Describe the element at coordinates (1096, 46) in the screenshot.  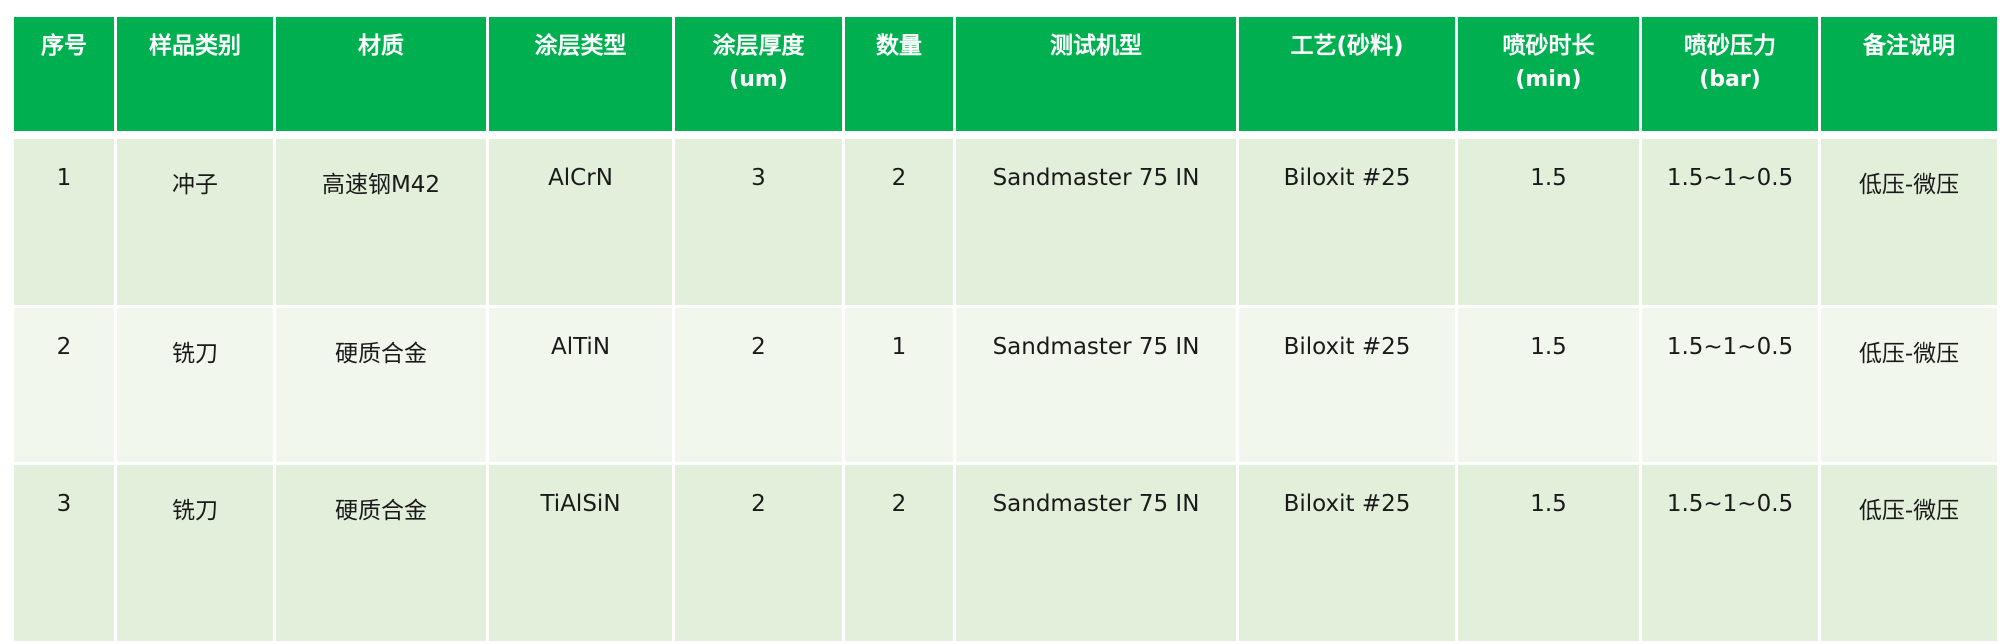
I see `column-header-label: 测试机型` at that location.